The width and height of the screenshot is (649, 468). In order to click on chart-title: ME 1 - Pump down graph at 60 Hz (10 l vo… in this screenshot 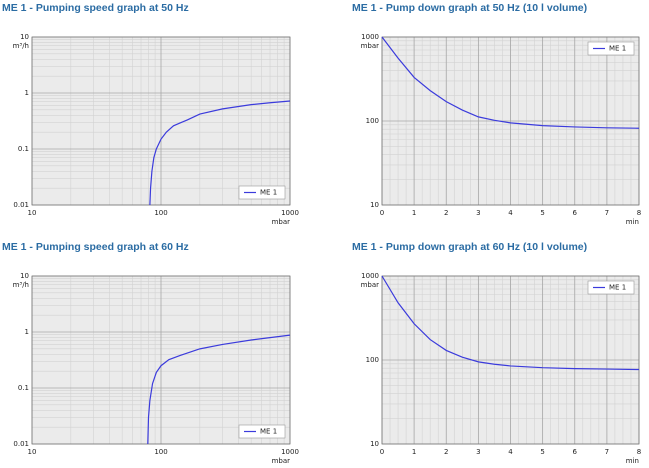, I will do `click(469, 247)`.